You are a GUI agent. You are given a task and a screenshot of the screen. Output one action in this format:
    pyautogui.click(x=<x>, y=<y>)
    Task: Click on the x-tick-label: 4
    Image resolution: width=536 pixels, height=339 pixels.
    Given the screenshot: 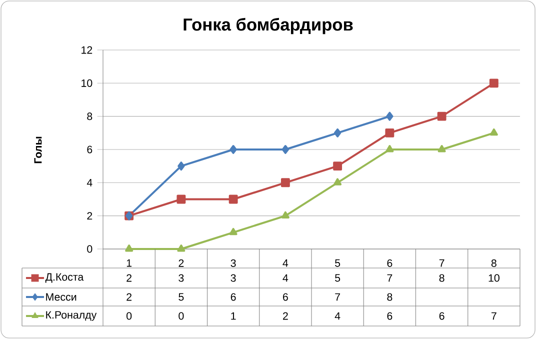 What is the action you would take?
    pyautogui.click(x=285, y=263)
    